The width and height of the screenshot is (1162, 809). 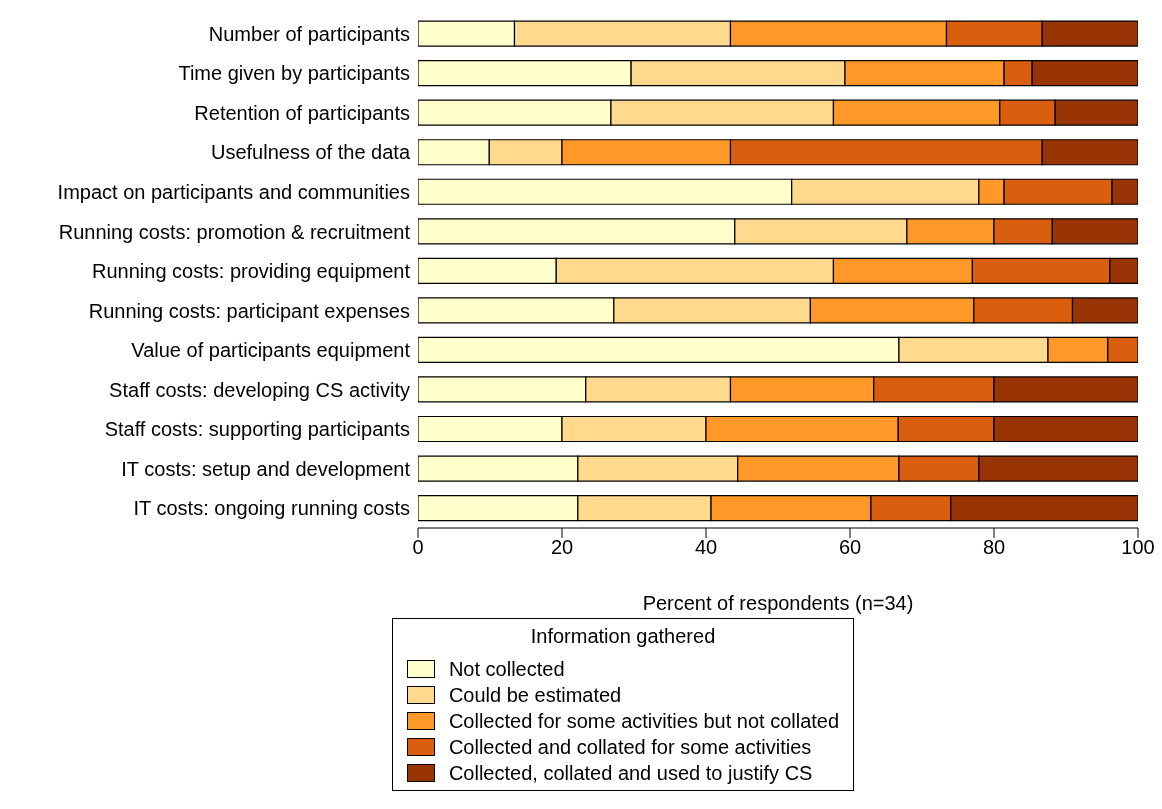 What do you see at coordinates (302, 112) in the screenshot?
I see `y-tick-label: Retention of participants` at bounding box center [302, 112].